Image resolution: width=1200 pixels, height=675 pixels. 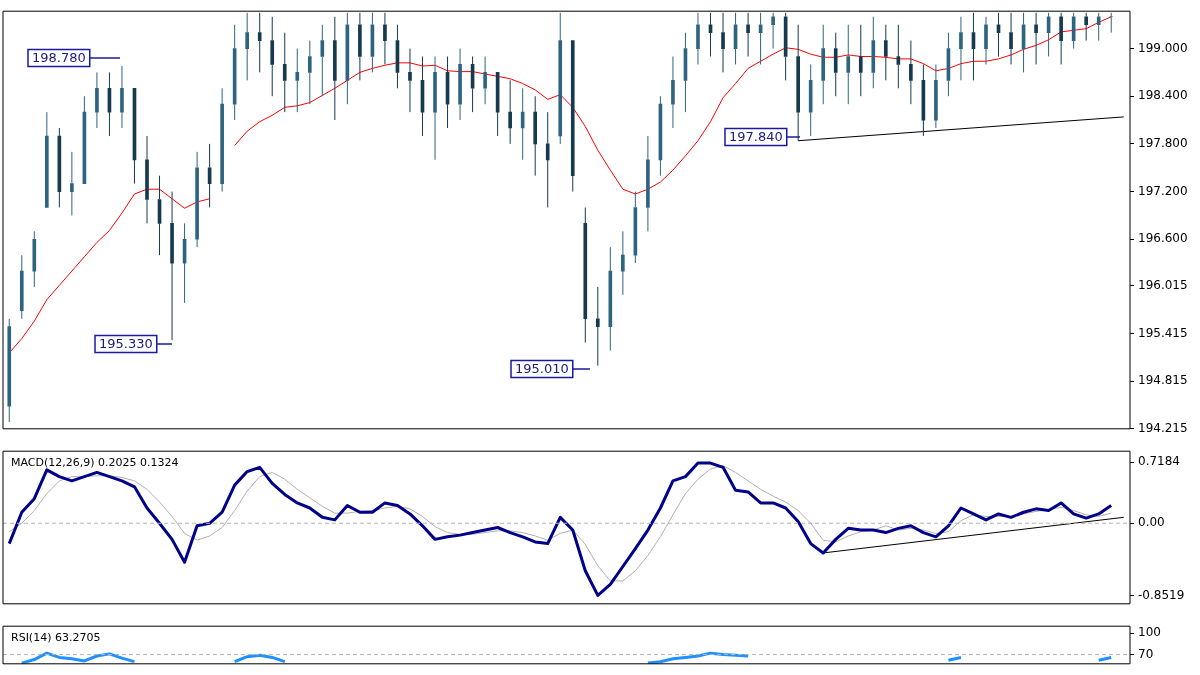 I want to click on chart-title: RSI(14) 63.2705, so click(x=56, y=637).